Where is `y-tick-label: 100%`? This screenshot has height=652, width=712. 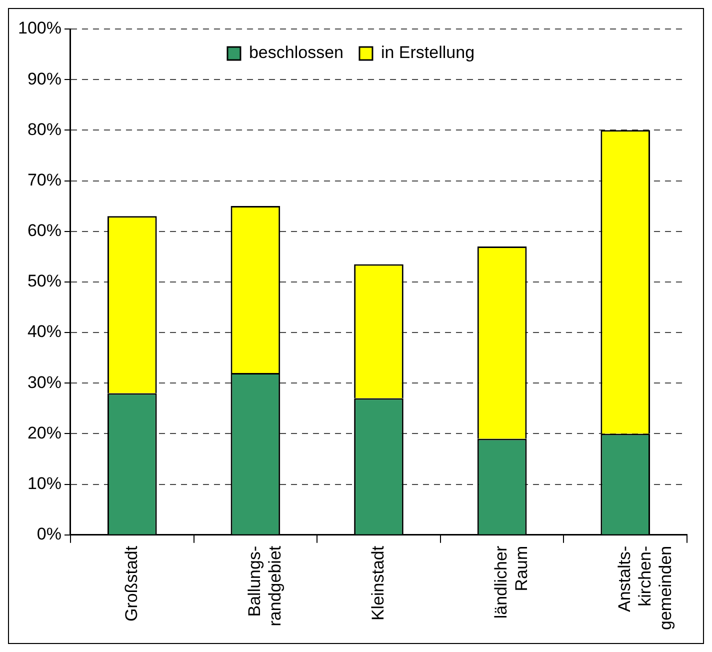 y-tick-label: 100% is located at coordinates (40, 28).